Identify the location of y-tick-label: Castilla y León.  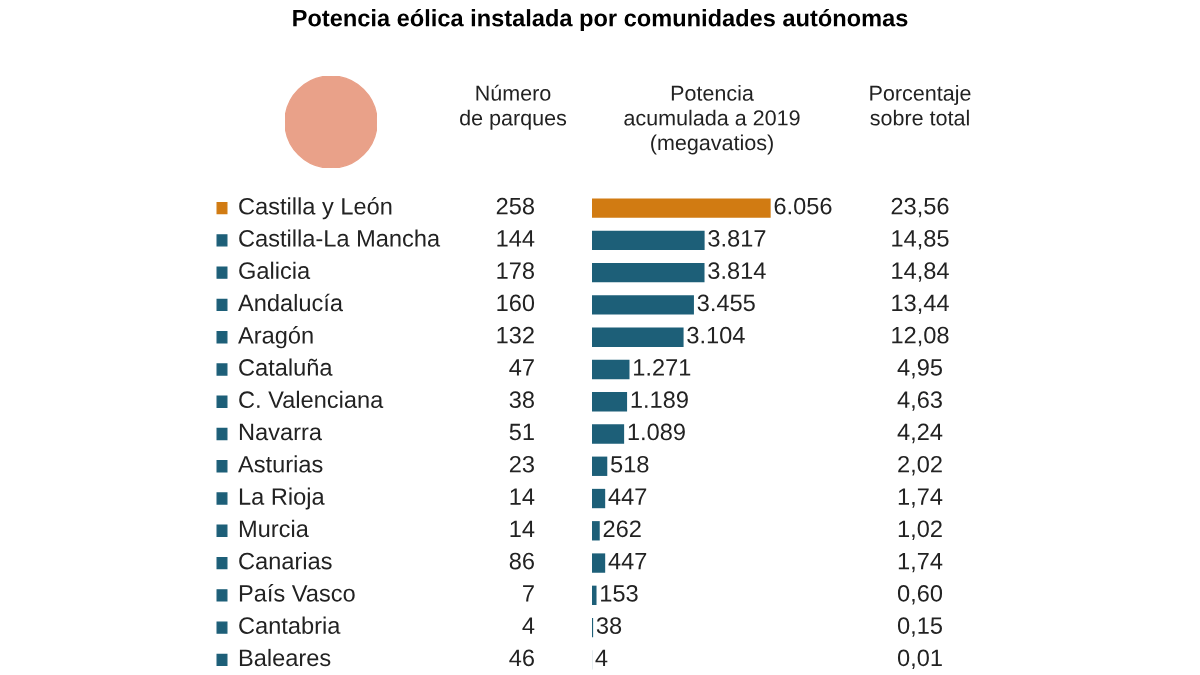
(315, 208).